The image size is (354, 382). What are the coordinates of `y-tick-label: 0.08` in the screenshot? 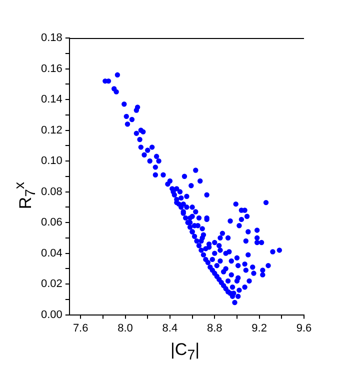 It's located at (51, 192).